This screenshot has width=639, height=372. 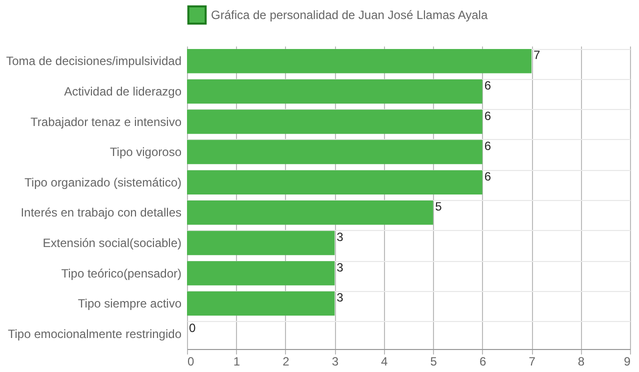 I want to click on y-tick-label: Tipo vigoroso, so click(x=146, y=152).